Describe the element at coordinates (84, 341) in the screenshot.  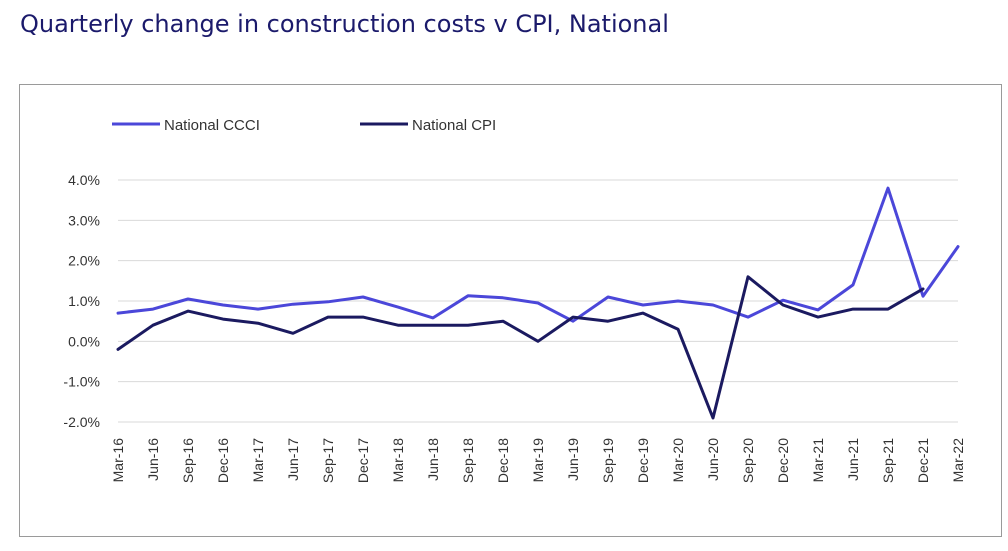
I see `y-tick-label: 0.0%` at that location.